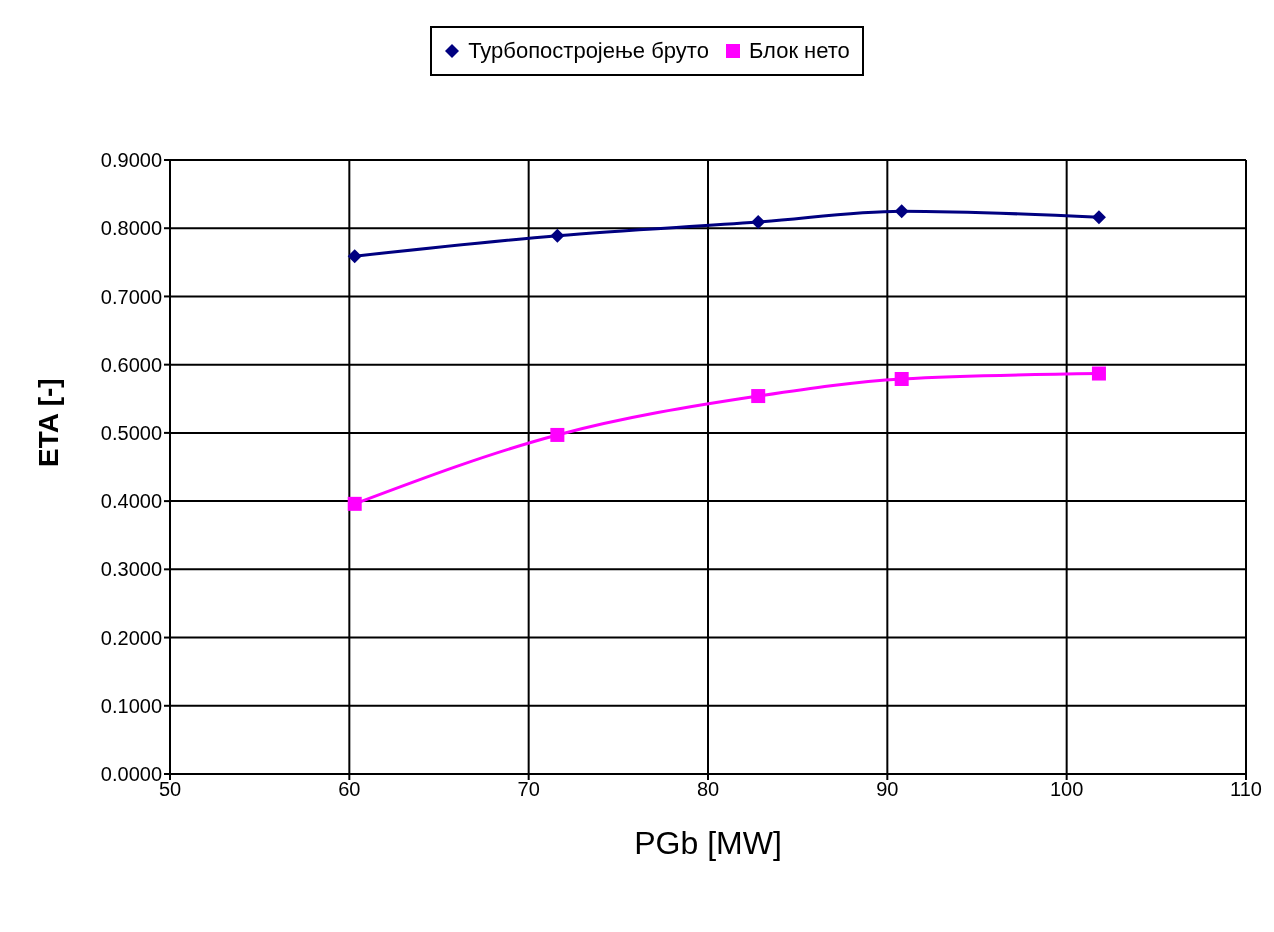 Image resolution: width=1274 pixels, height=932 pixels. I want to click on y-tick-label: 0.7000, so click(131, 296).